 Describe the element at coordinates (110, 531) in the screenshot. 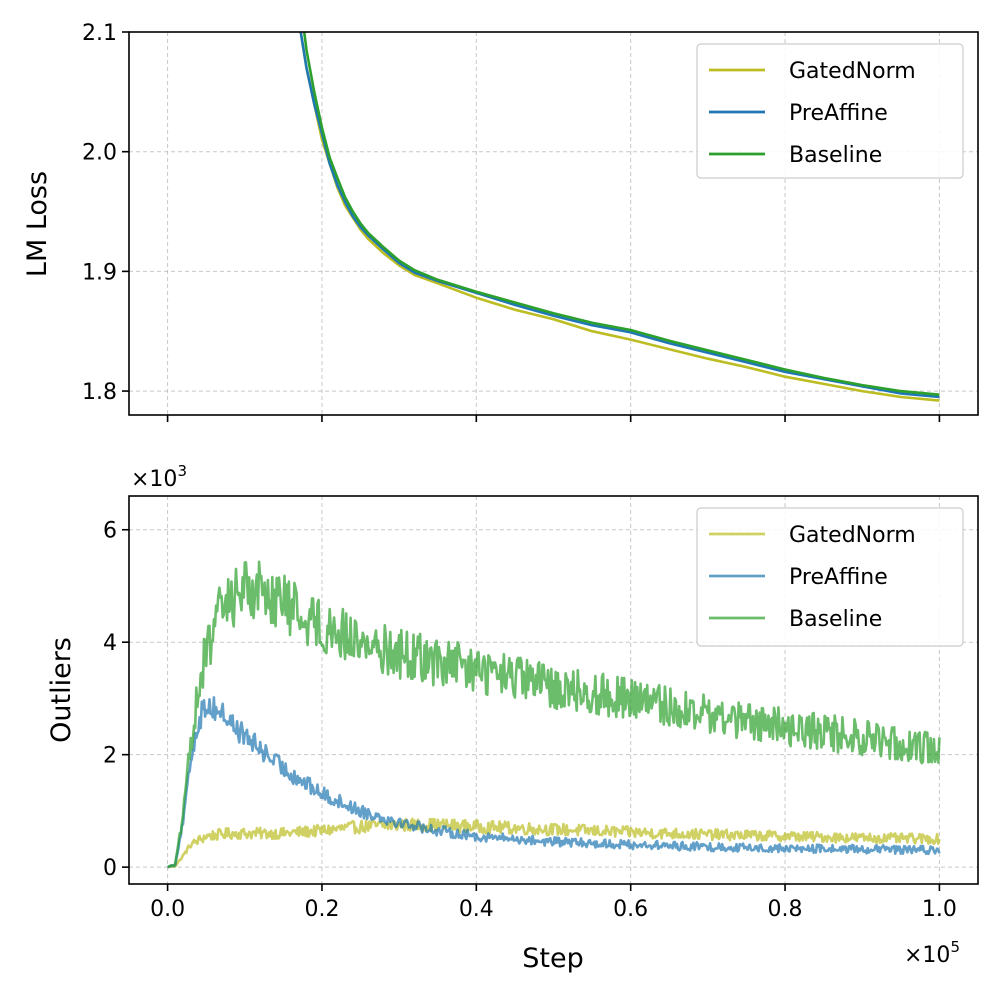

I see `y-tick-label: 6` at that location.